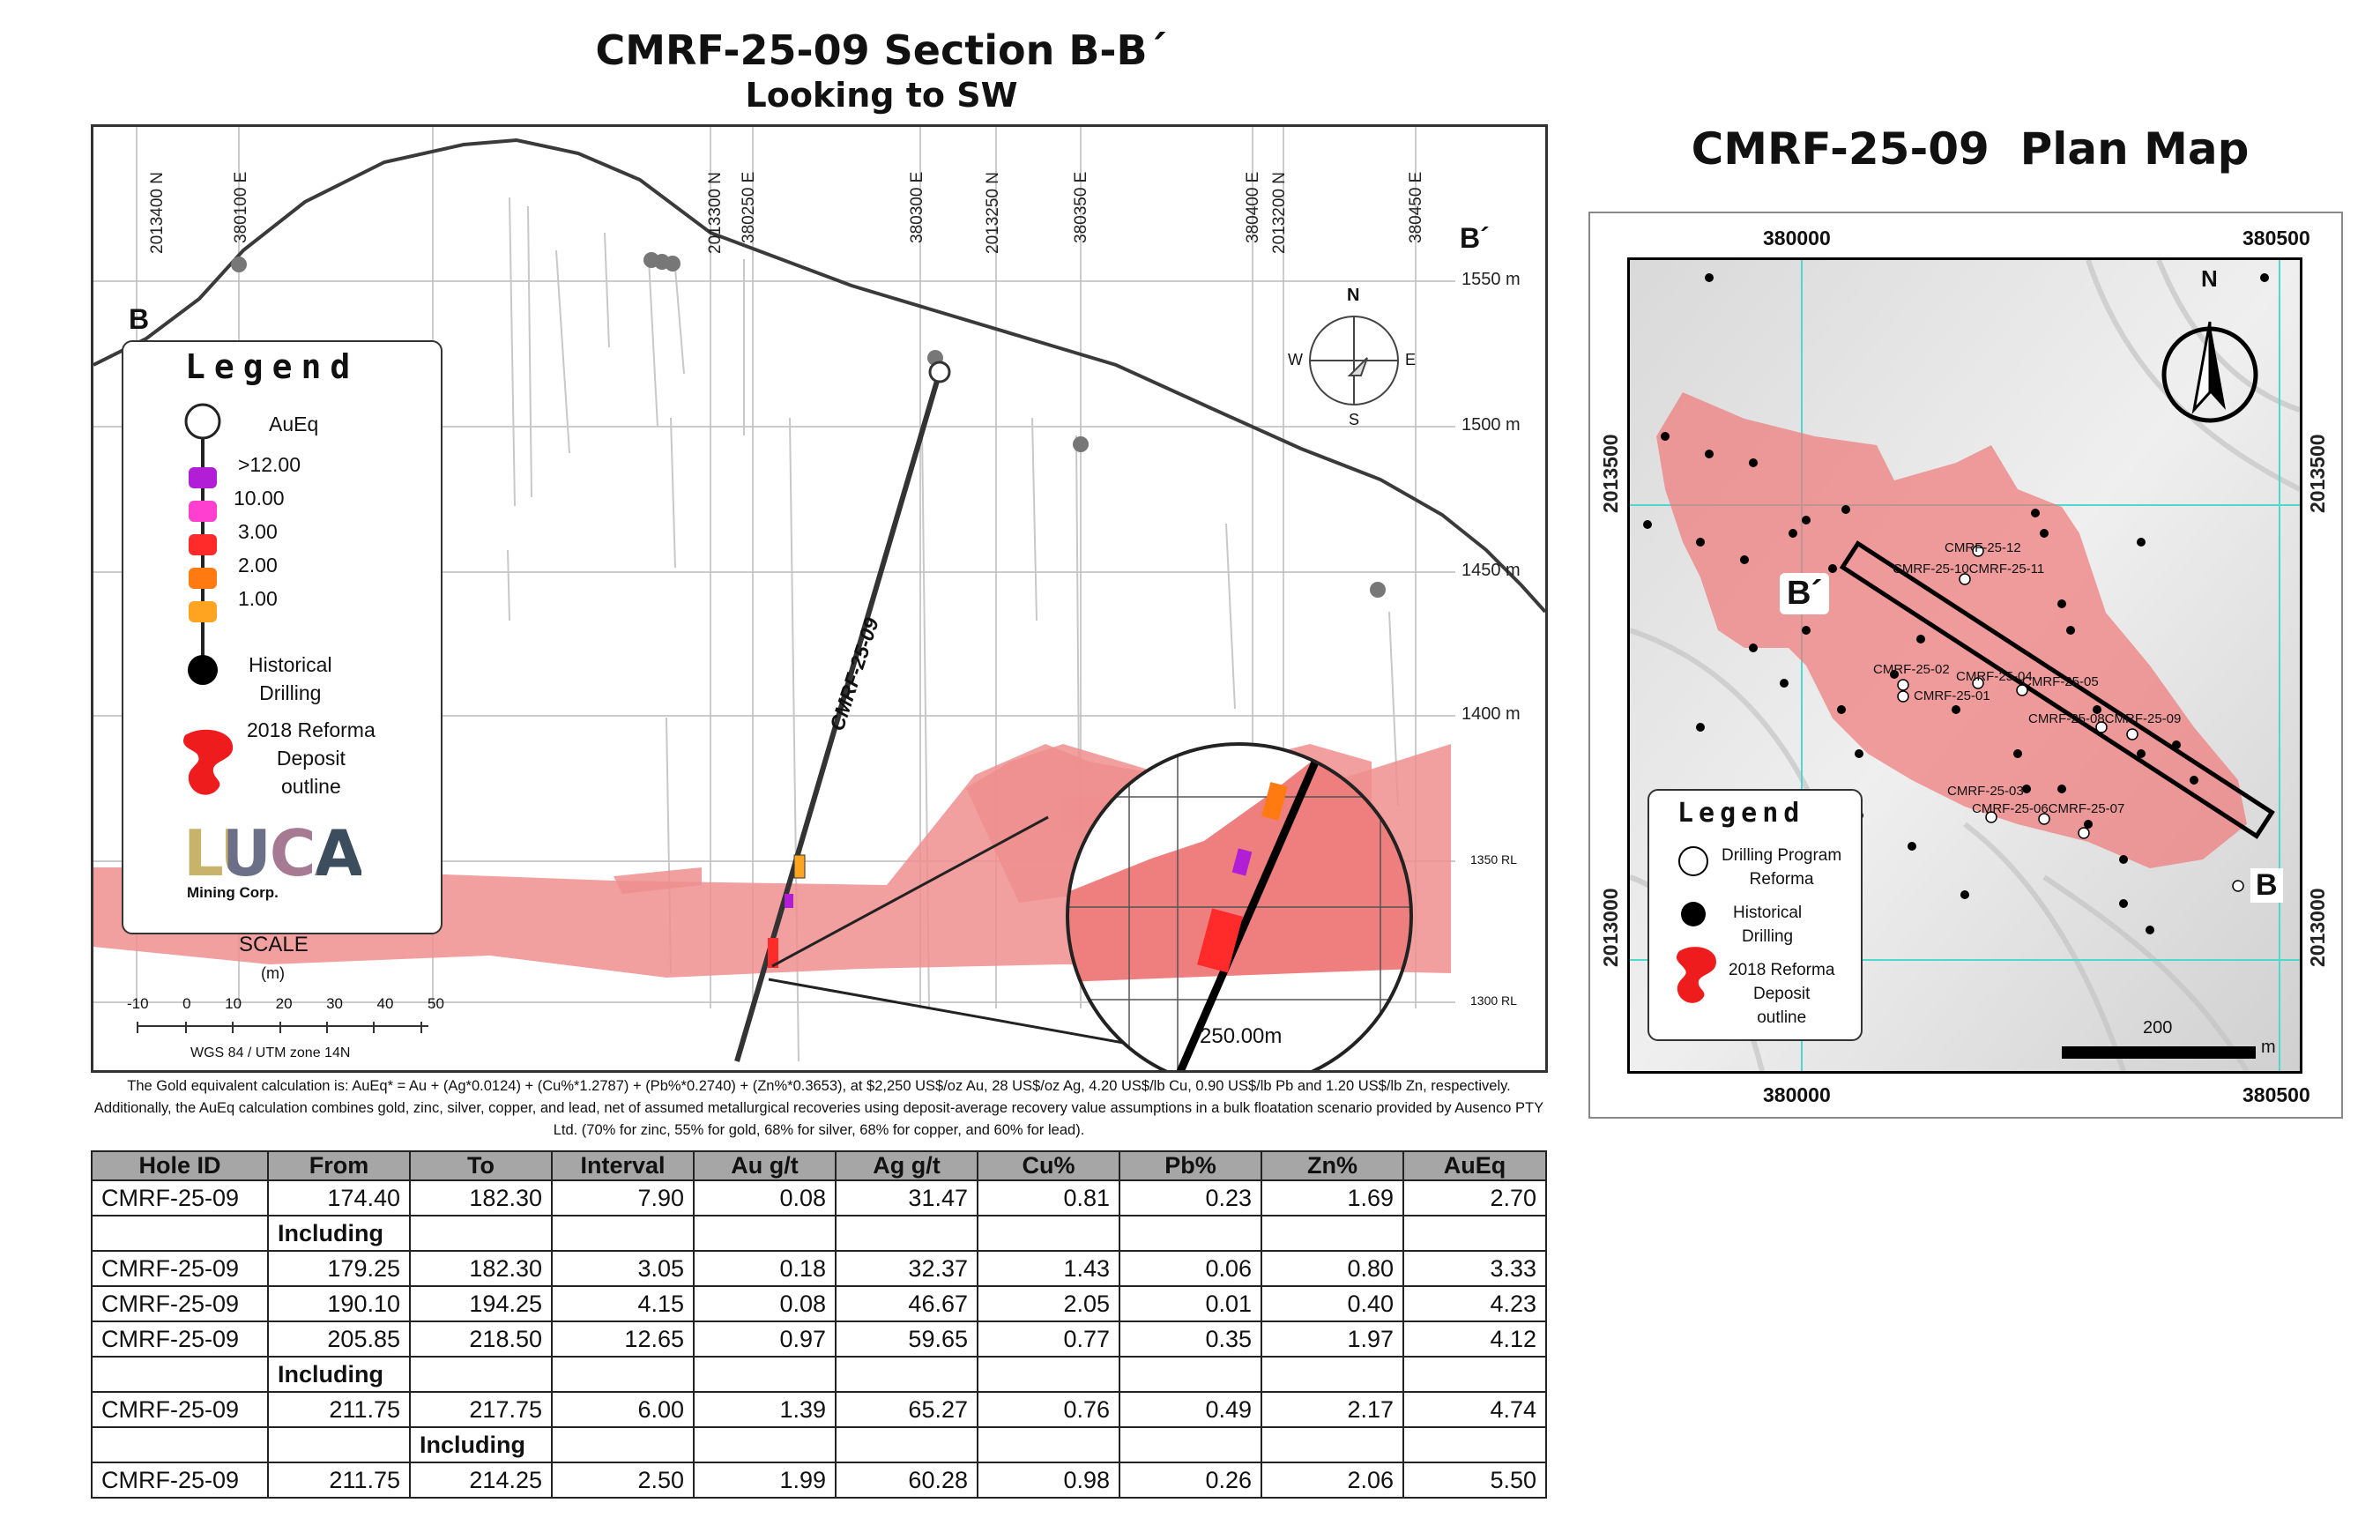 The width and height of the screenshot is (2380, 1540). What do you see at coordinates (819, 1374) in the screenshot?
I see `table-including-row: Including` at bounding box center [819, 1374].